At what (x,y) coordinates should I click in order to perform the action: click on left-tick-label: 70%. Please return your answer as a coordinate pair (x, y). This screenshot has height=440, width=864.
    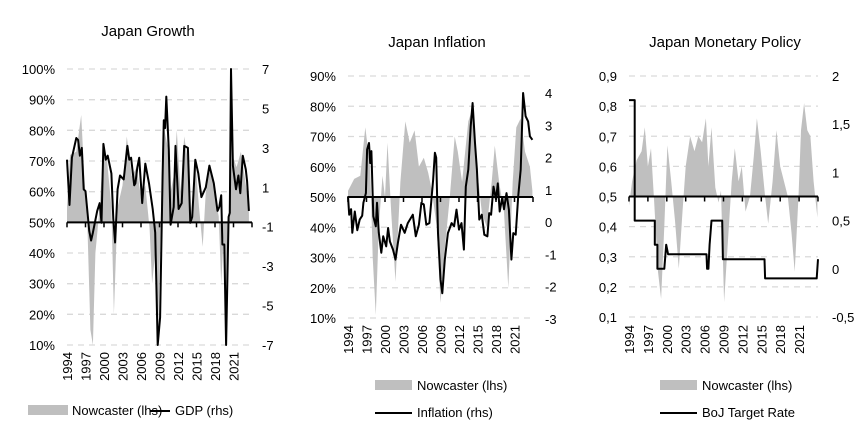
    Looking at the image, I should click on (42, 161).